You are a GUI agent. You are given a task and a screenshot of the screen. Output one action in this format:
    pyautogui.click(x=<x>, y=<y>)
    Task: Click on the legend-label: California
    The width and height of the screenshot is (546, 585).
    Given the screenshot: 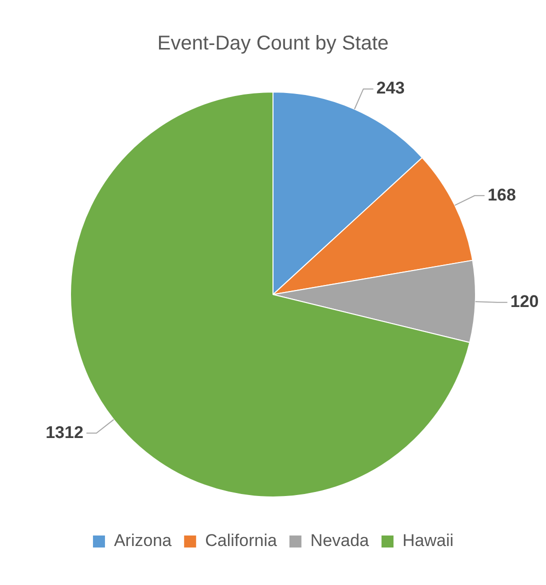 What is the action you would take?
    pyautogui.click(x=241, y=540)
    